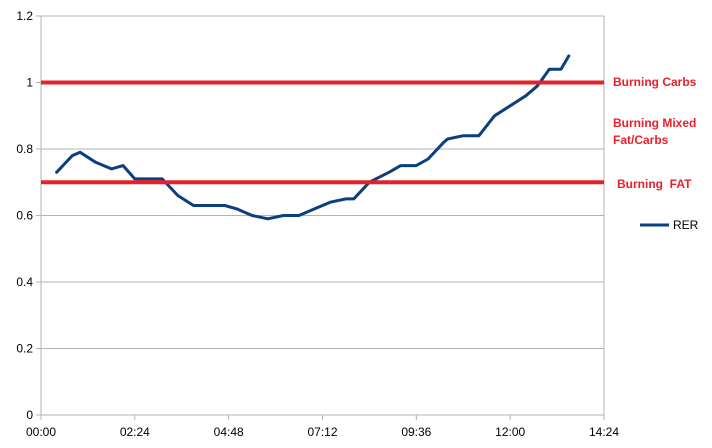 This screenshot has height=448, width=712. What do you see at coordinates (322, 432) in the screenshot?
I see `x-tick-label: 07:12` at bounding box center [322, 432].